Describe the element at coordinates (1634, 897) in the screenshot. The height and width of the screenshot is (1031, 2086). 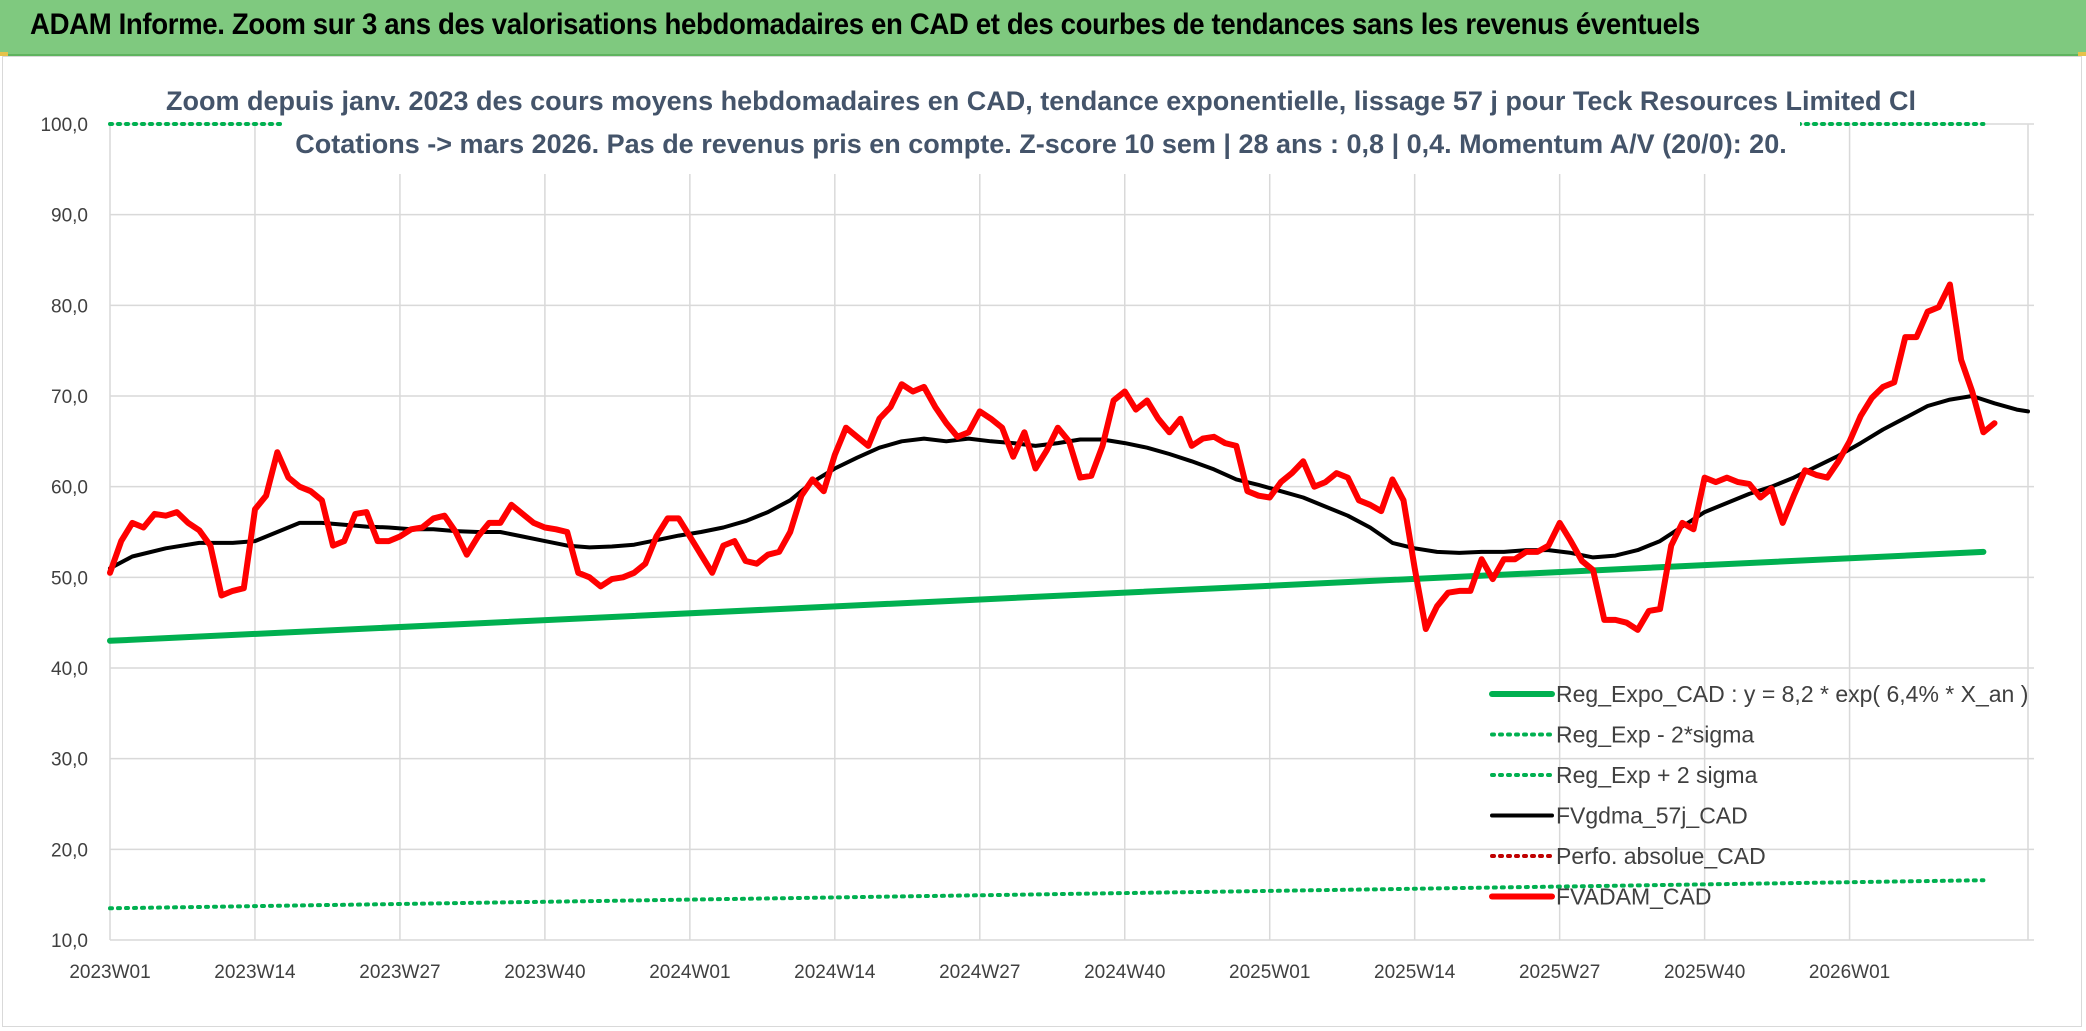
I see `legend-label-adam: FVADAM_CAD` at that location.